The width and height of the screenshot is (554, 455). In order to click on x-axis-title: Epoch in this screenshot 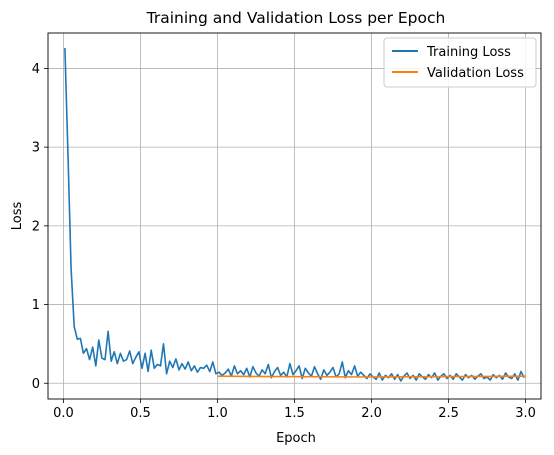, I will do `click(296, 438)`.